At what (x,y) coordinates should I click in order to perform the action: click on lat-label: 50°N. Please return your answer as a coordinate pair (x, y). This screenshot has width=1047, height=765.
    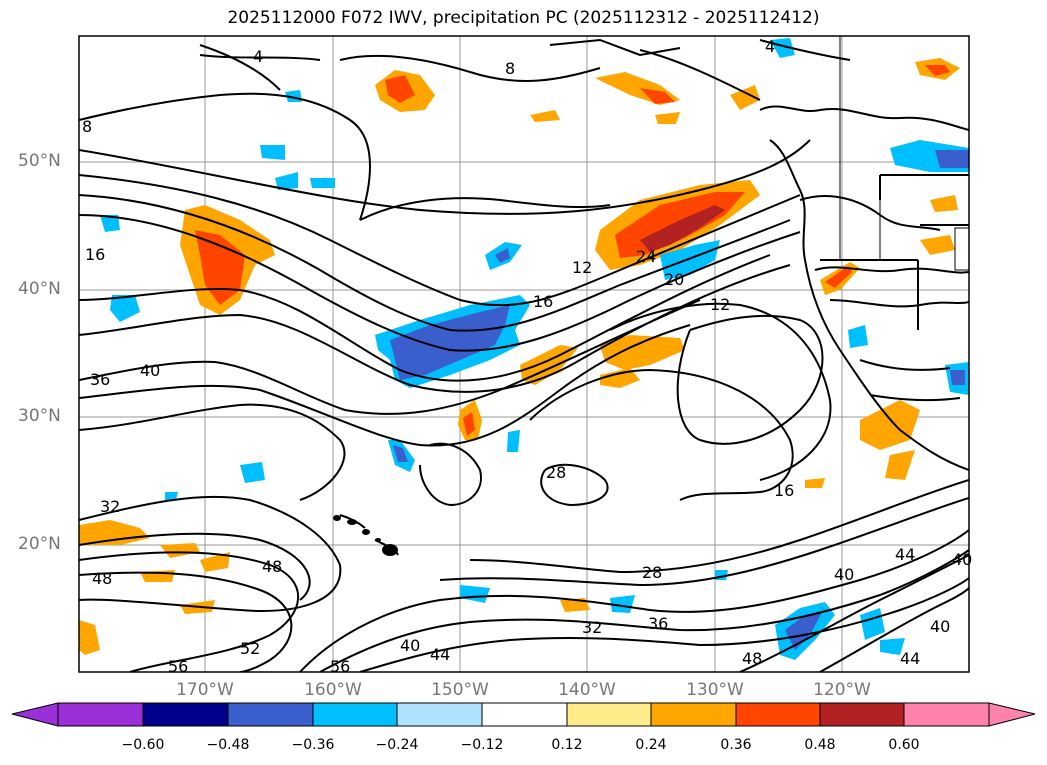
    Looking at the image, I should click on (39, 161).